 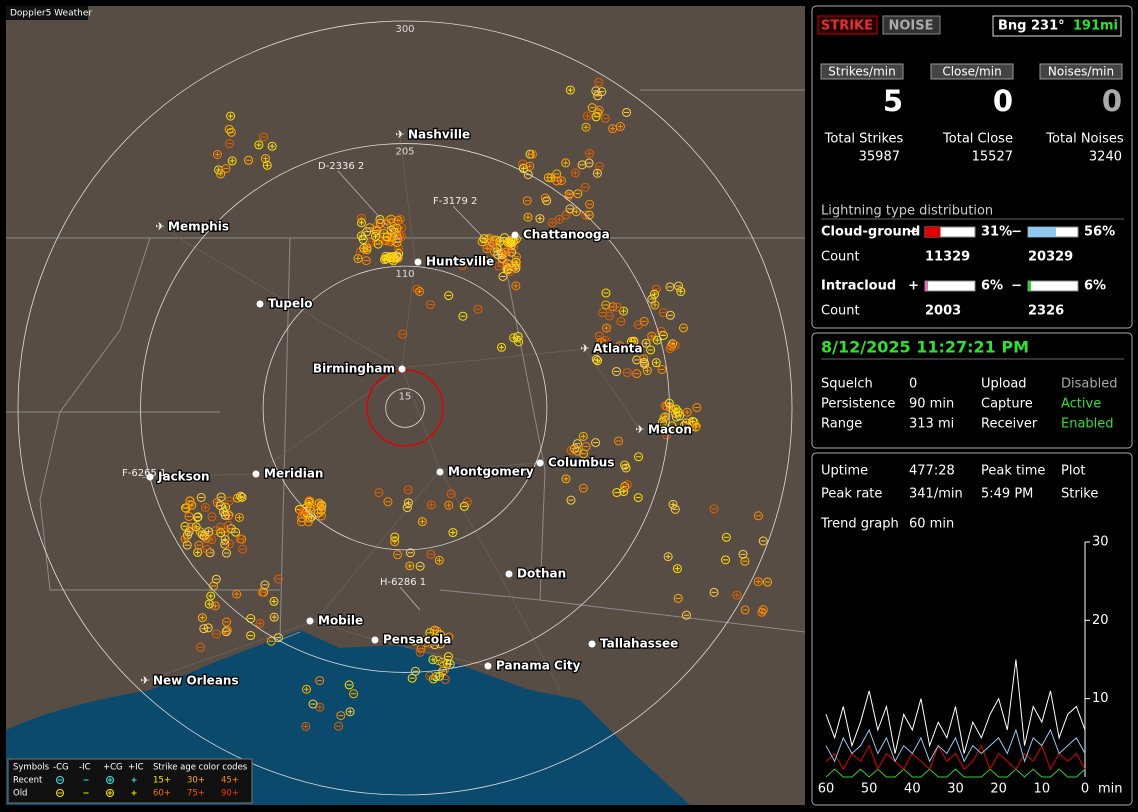 I want to click on x-unit: min, so click(x=1110, y=789).